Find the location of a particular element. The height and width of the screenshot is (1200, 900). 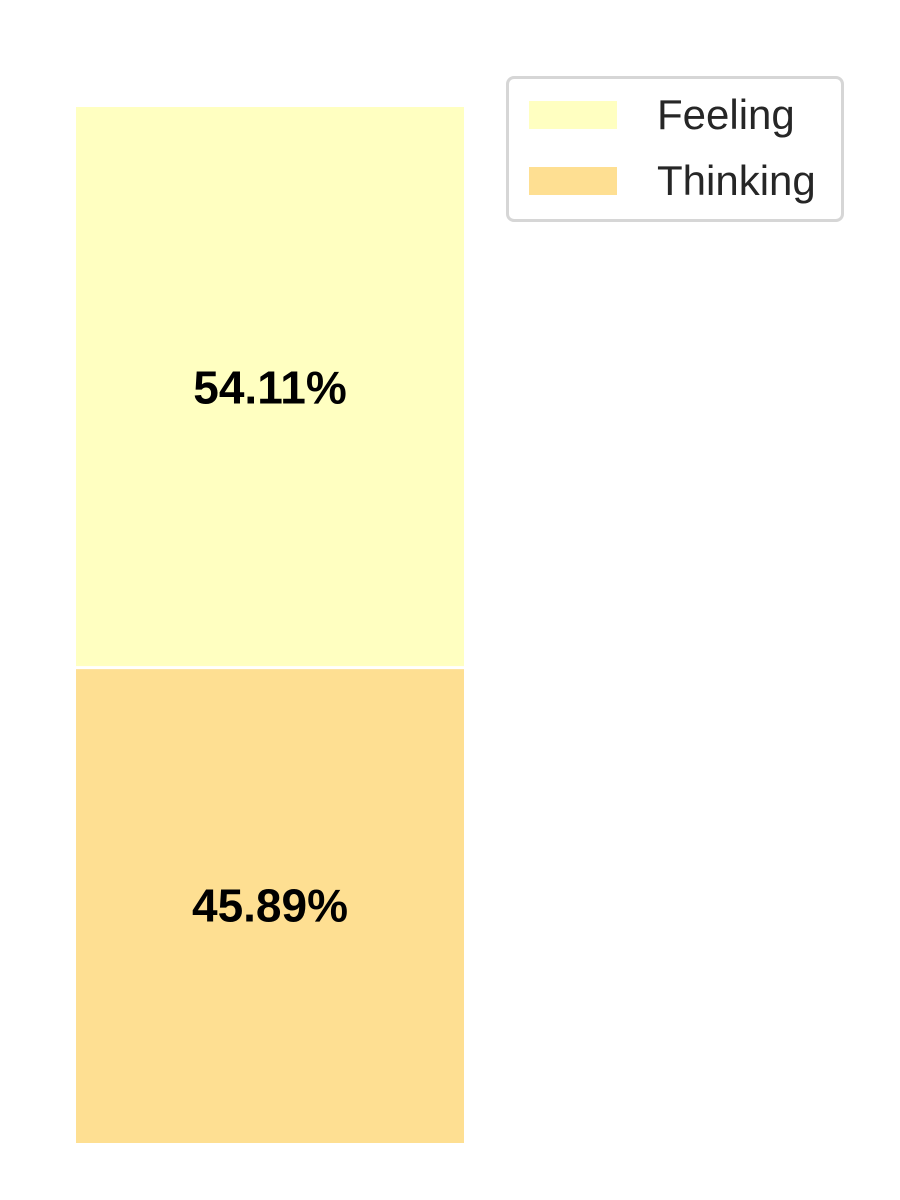

legend: Feeling Thinking is located at coordinates (675, 149).